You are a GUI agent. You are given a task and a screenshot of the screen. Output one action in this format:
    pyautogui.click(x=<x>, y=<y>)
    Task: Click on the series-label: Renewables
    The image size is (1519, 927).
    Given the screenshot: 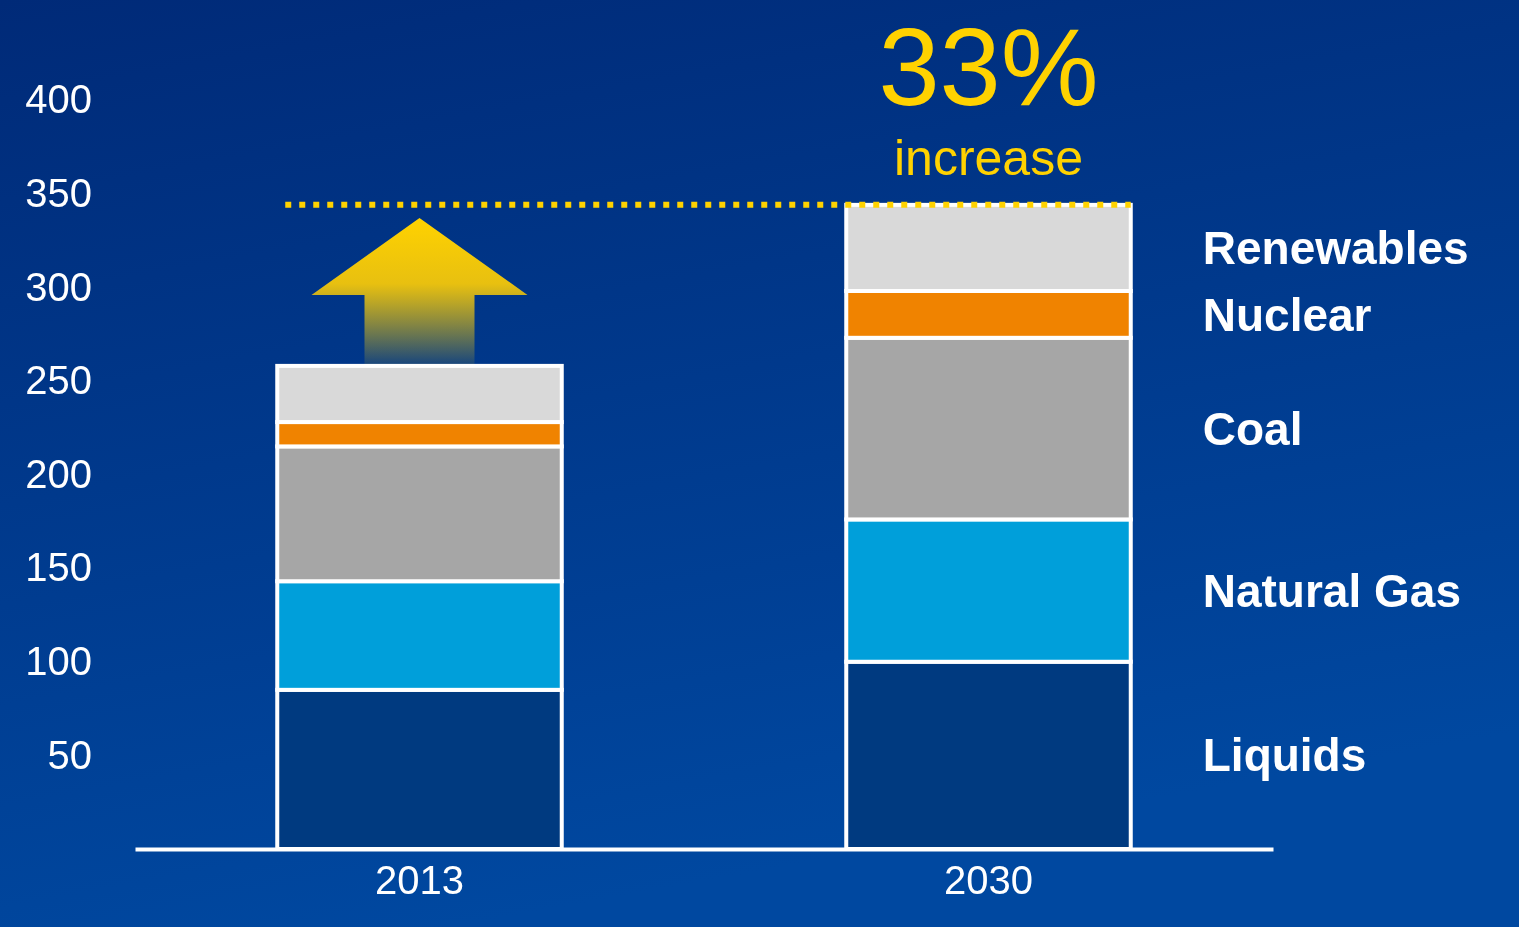 What is the action you would take?
    pyautogui.click(x=1335, y=248)
    